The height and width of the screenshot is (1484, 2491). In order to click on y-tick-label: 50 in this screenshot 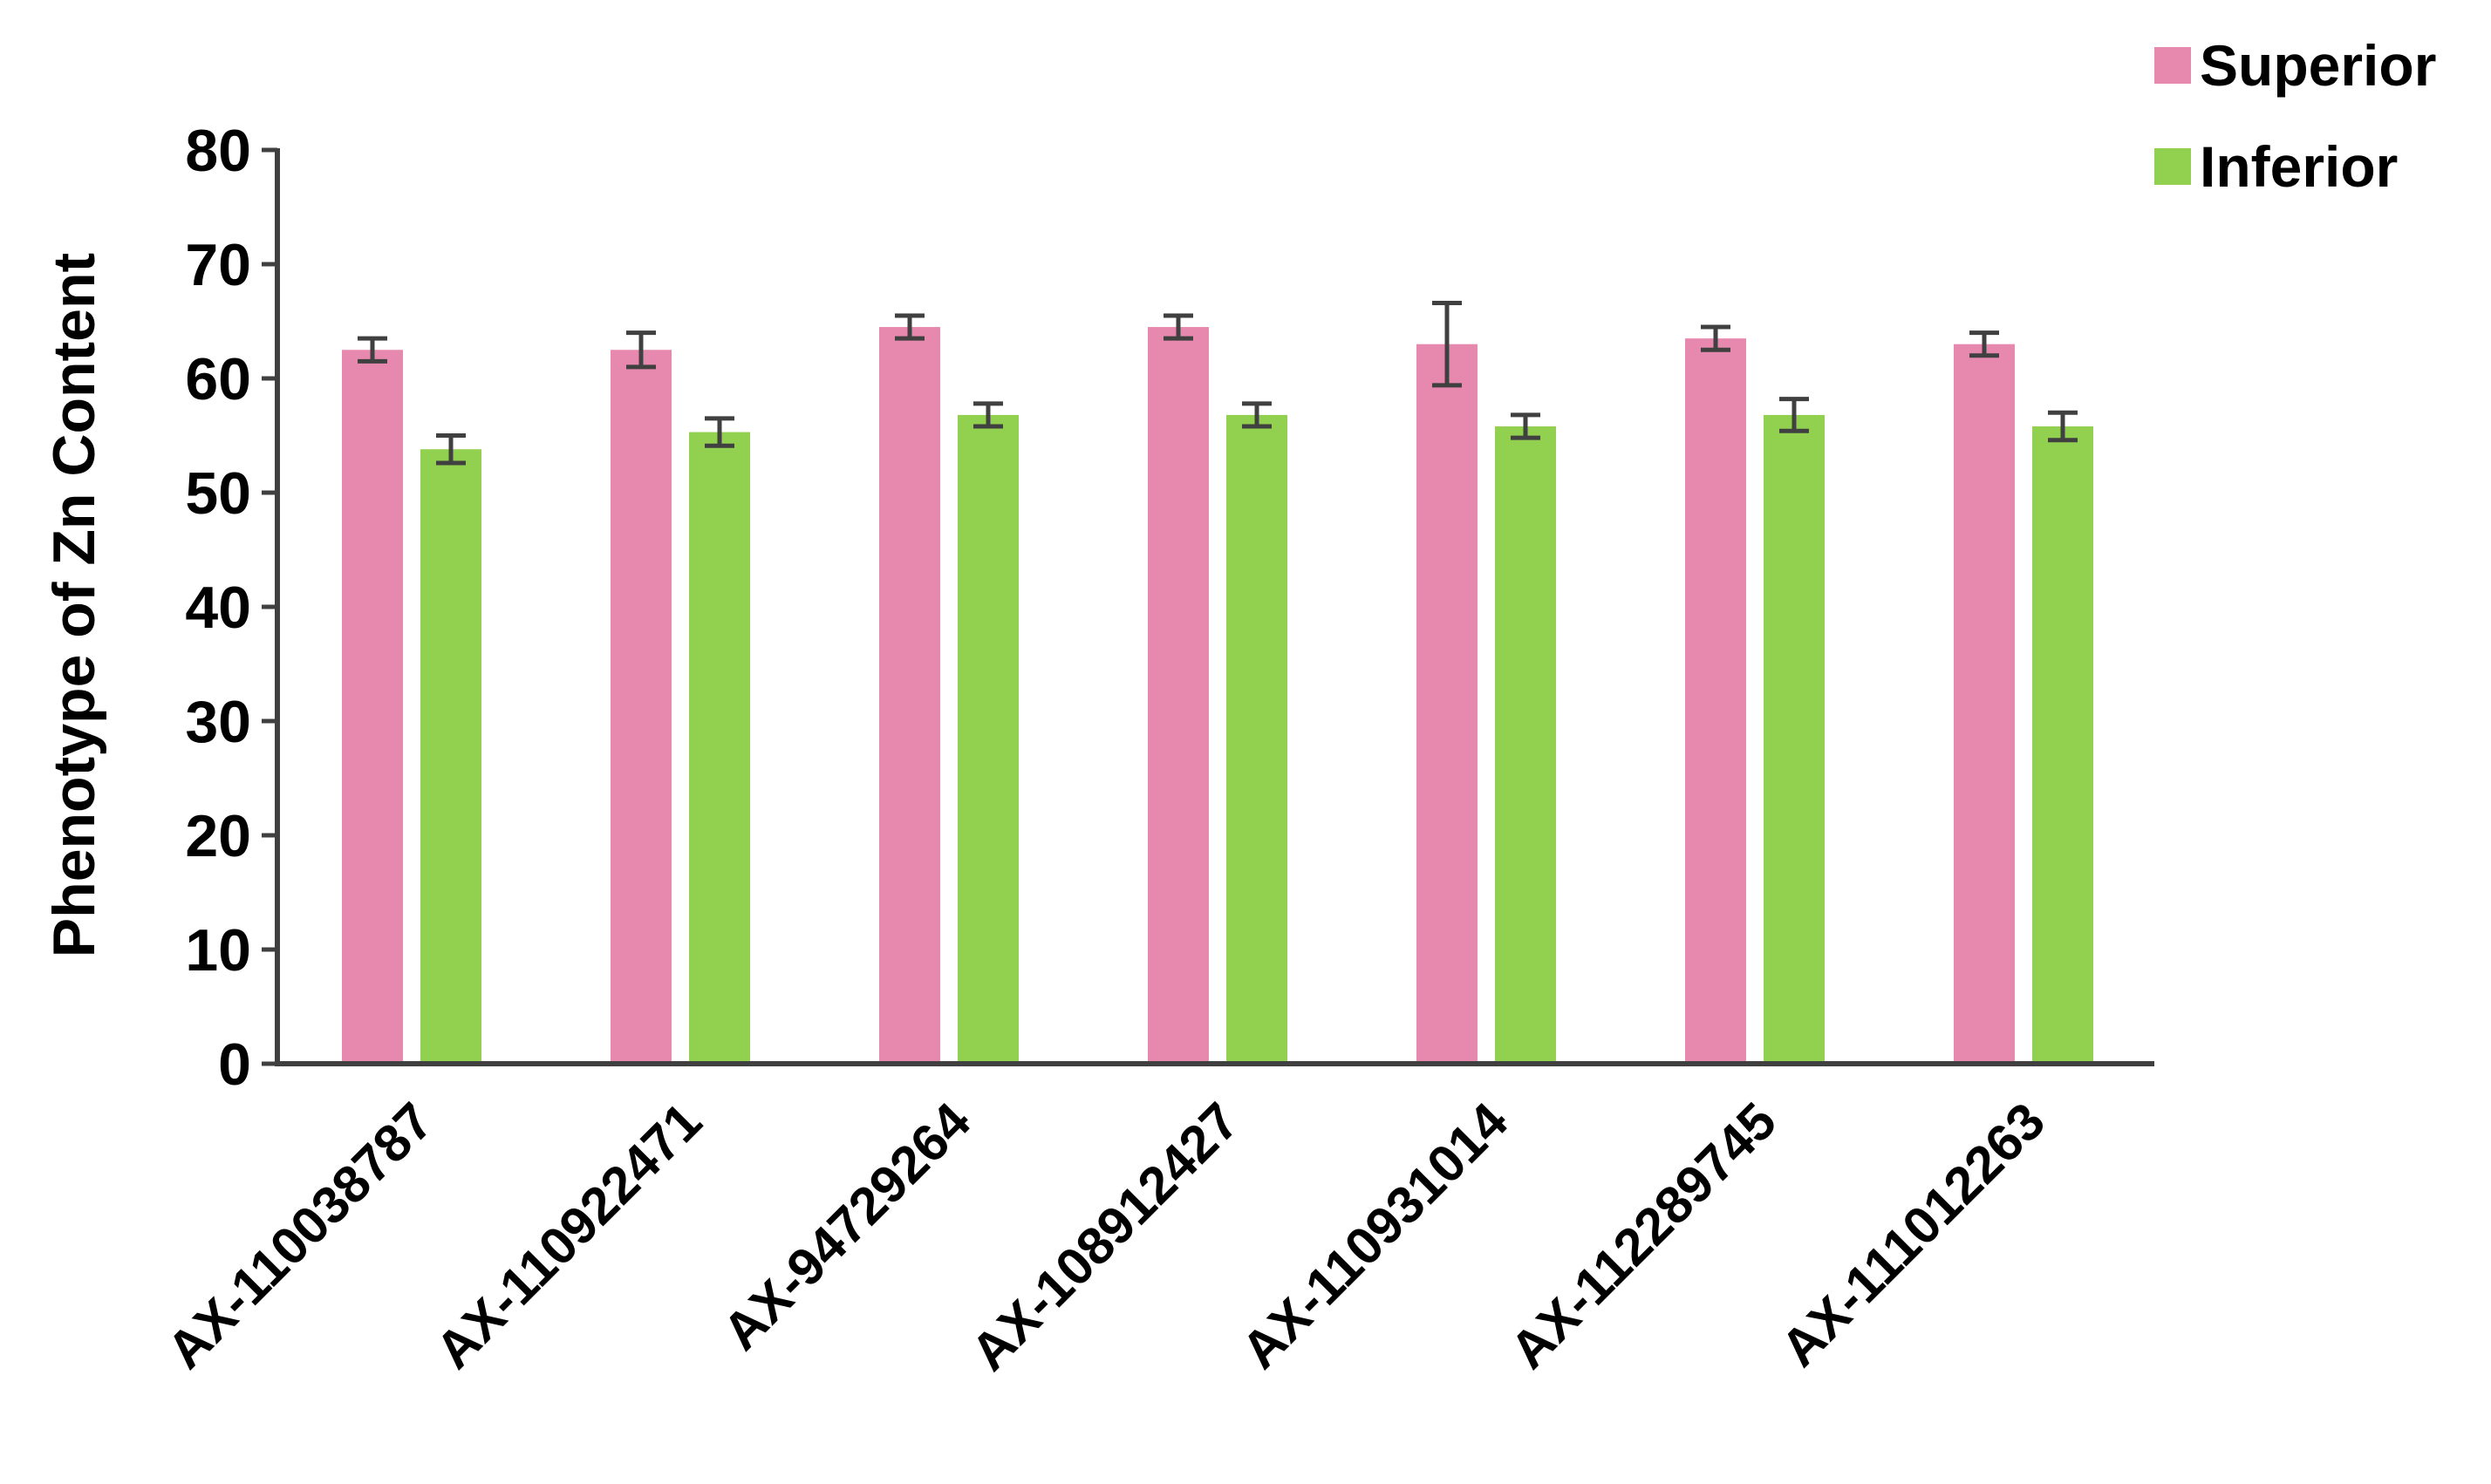, I will do `click(218, 493)`.